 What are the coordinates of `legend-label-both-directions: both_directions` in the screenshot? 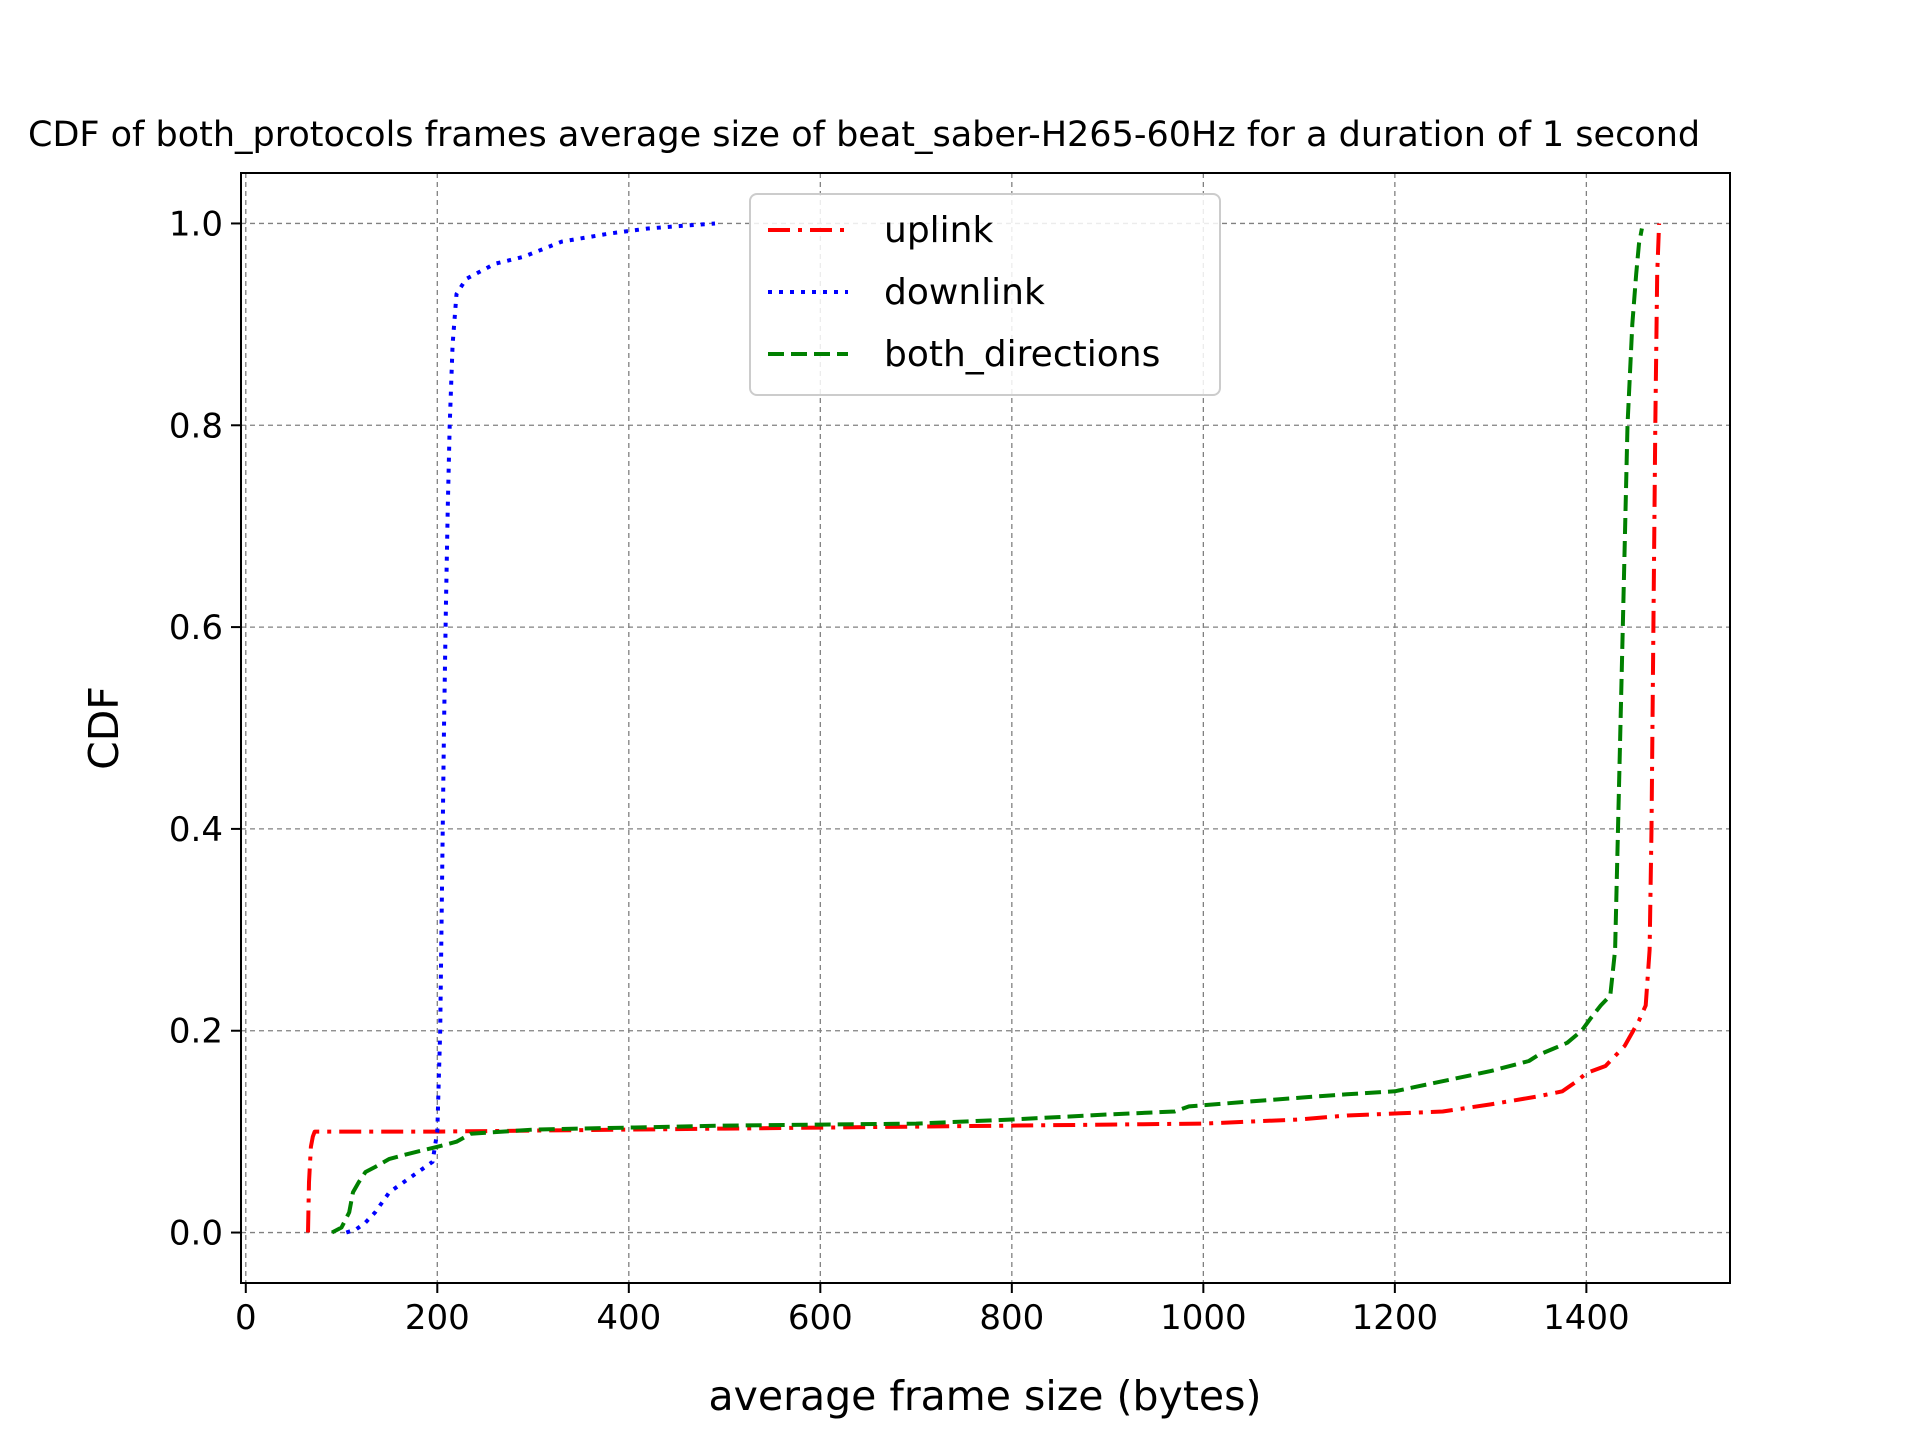 It's located at (1022, 354).